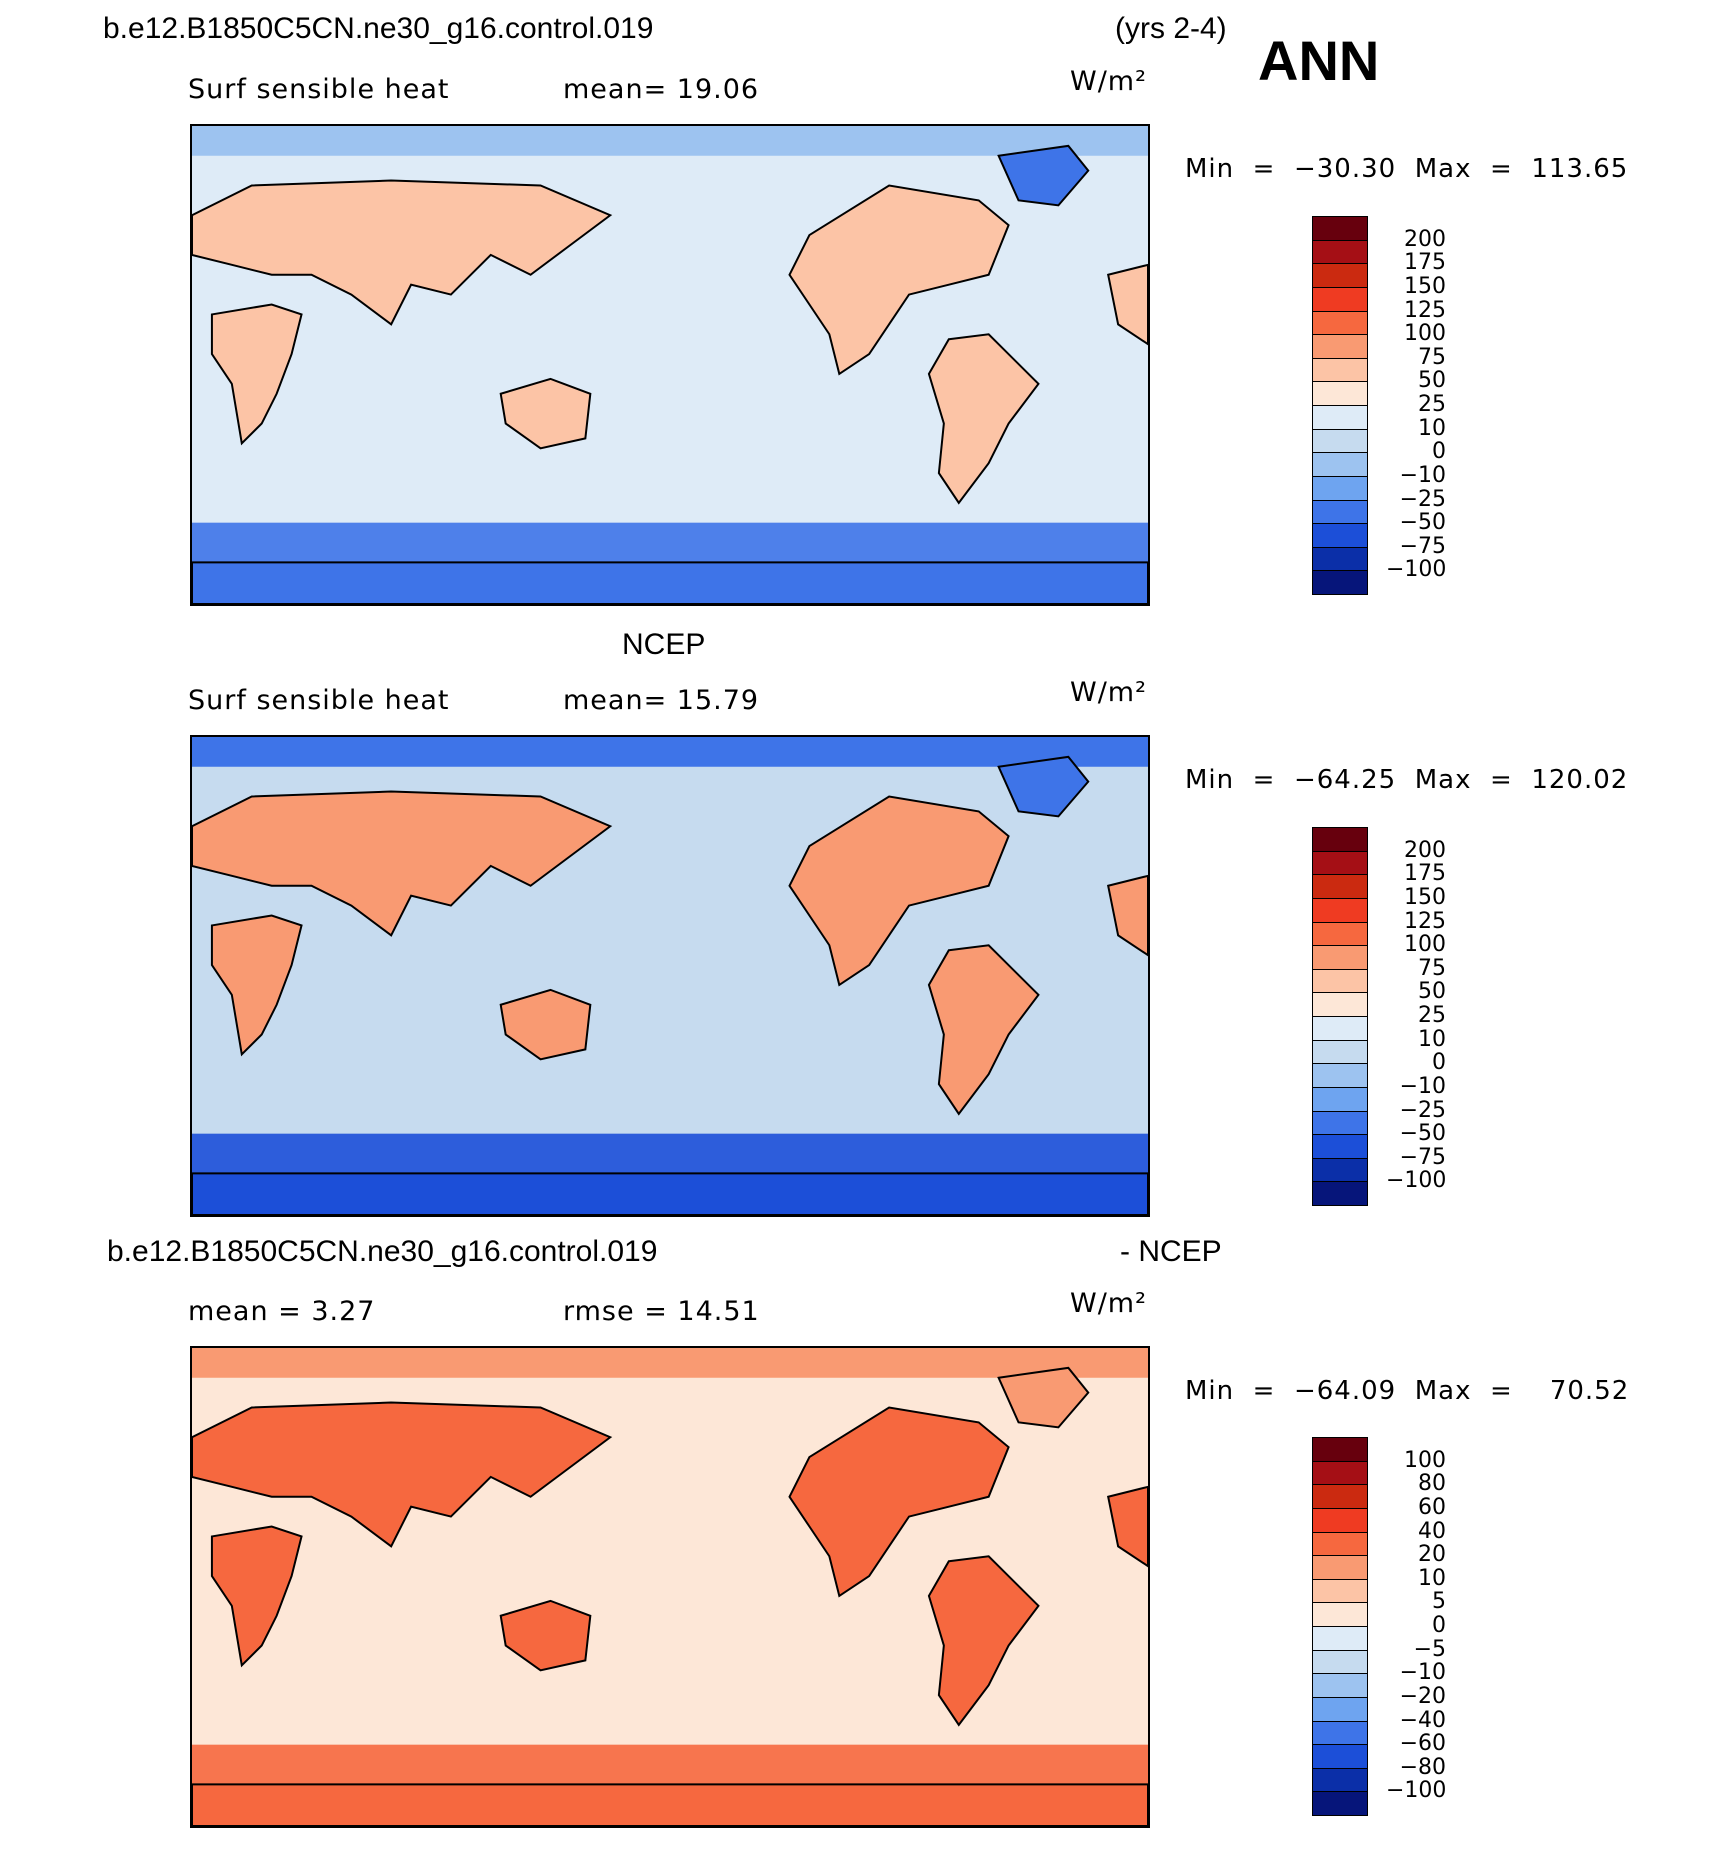 The image size is (1710, 1875). Describe the element at coordinates (1422, 523) in the screenshot. I see `colorbar-label: −50` at that location.